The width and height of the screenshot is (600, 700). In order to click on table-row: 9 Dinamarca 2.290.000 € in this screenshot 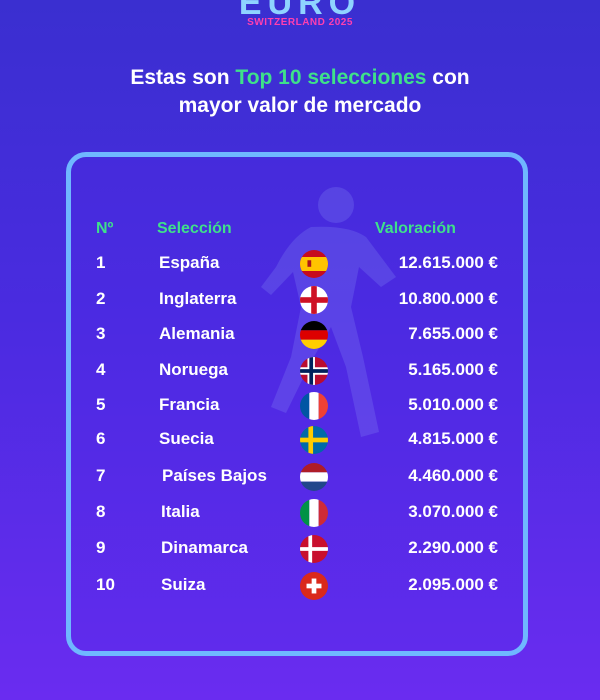, I will do `click(300, 550)`.